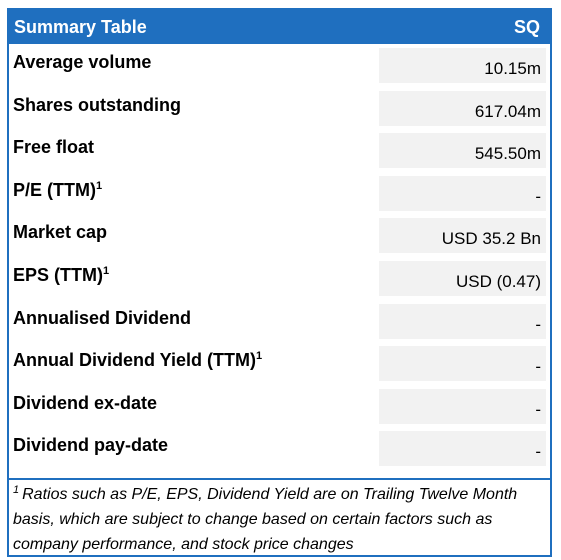 The height and width of the screenshot is (560, 561). What do you see at coordinates (97, 104) in the screenshot?
I see `row-label: Shares outstanding` at bounding box center [97, 104].